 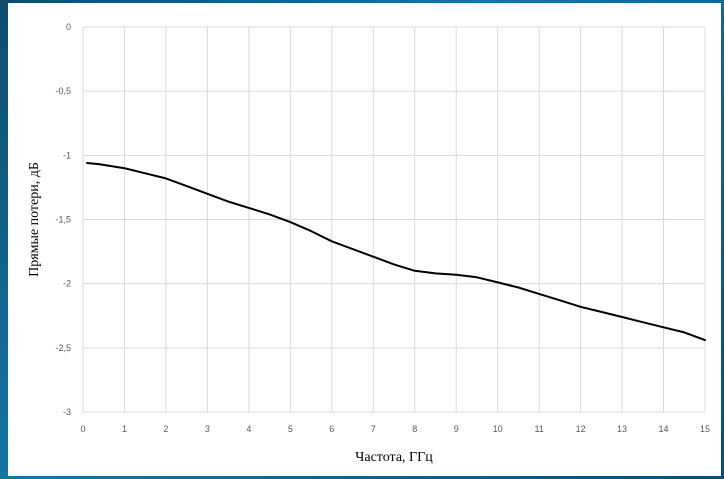 What do you see at coordinates (414, 429) in the screenshot?
I see `x-tick-label: 8` at bounding box center [414, 429].